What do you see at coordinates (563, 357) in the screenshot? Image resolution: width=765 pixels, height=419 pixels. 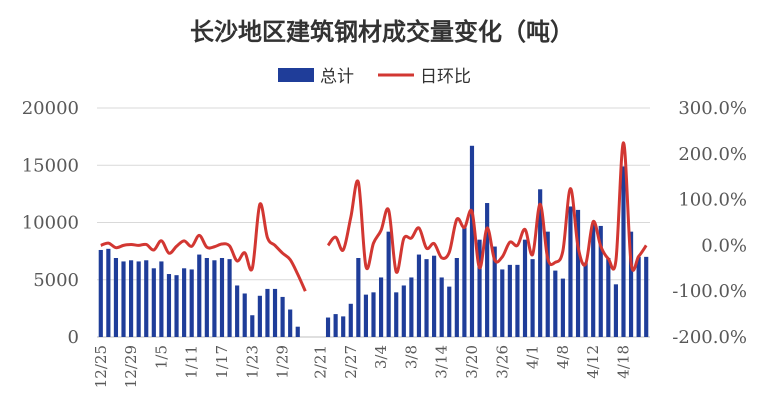 I see `x-tick-label: 4/8` at bounding box center [563, 357].